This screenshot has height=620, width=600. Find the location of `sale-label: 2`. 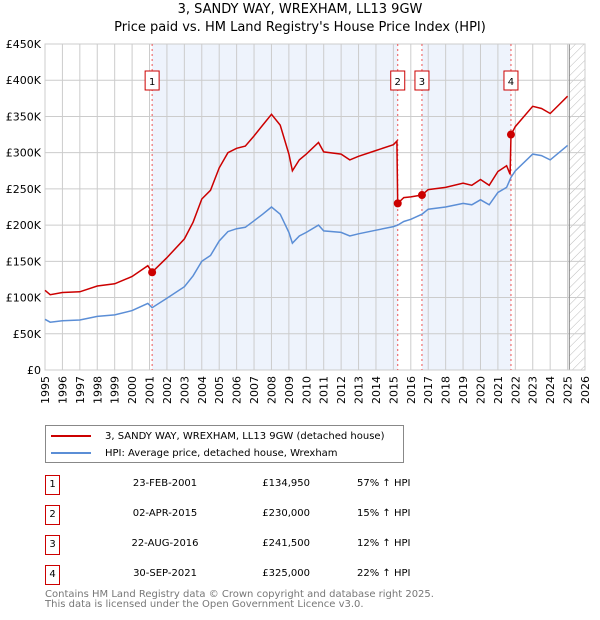

sale-label: 2 is located at coordinates (398, 82).